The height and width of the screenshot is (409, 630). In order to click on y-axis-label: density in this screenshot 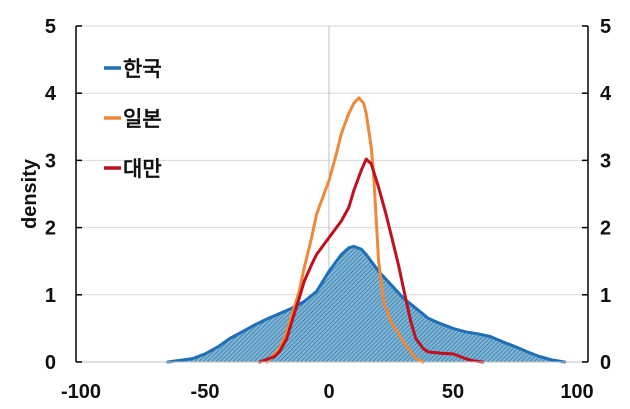, I will do `click(30, 193)`.